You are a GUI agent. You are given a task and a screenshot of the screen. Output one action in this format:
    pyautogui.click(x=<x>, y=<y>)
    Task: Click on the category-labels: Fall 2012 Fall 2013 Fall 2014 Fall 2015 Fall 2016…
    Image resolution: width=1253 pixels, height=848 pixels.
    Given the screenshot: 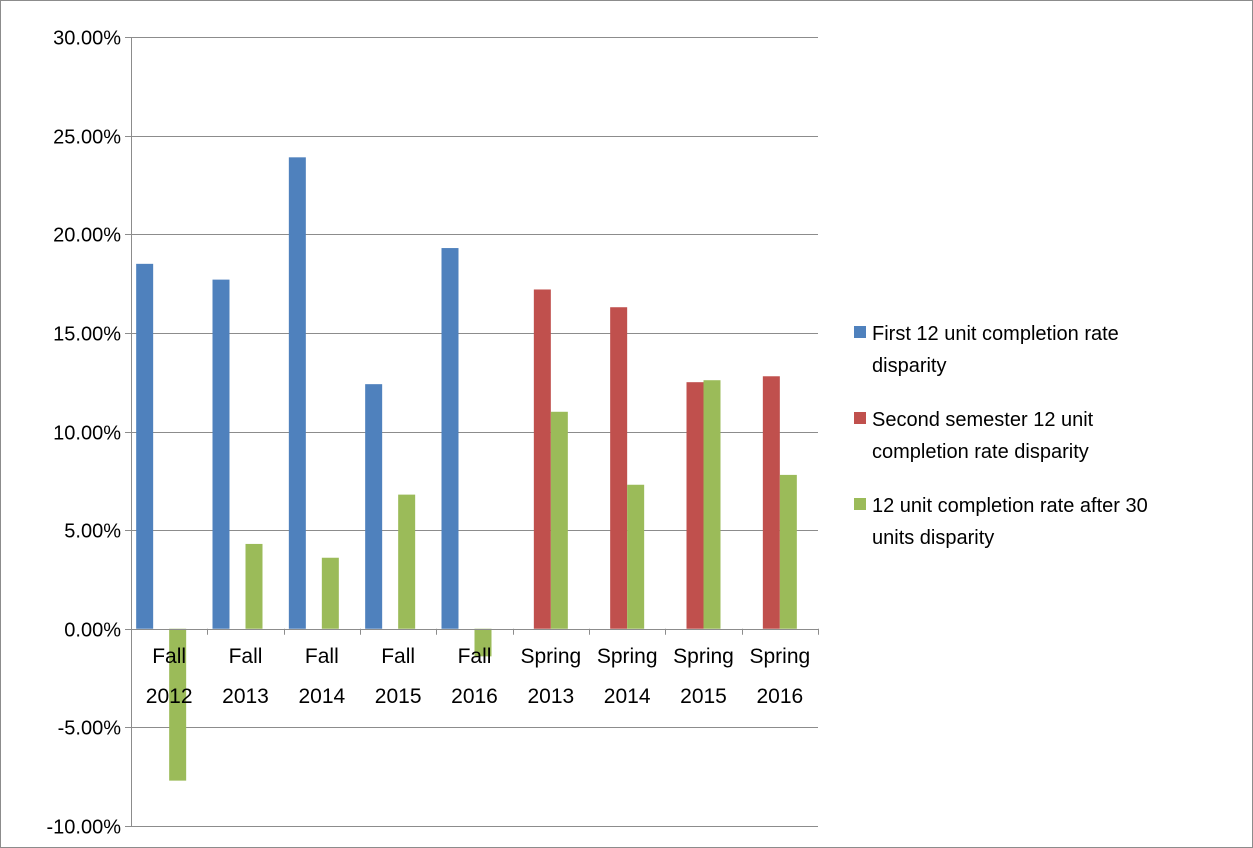 What is the action you would take?
    pyautogui.click(x=478, y=676)
    